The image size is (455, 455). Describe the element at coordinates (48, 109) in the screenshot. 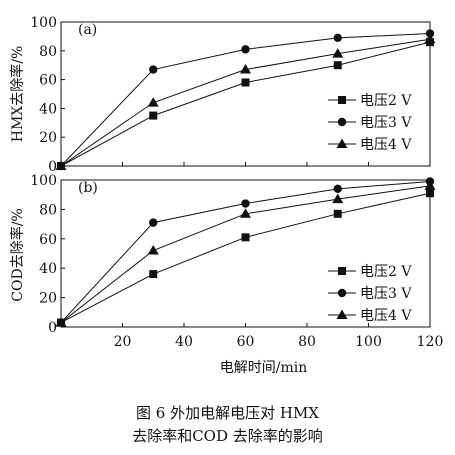

I see `panel-a-y-tick-label: 40` at that location.